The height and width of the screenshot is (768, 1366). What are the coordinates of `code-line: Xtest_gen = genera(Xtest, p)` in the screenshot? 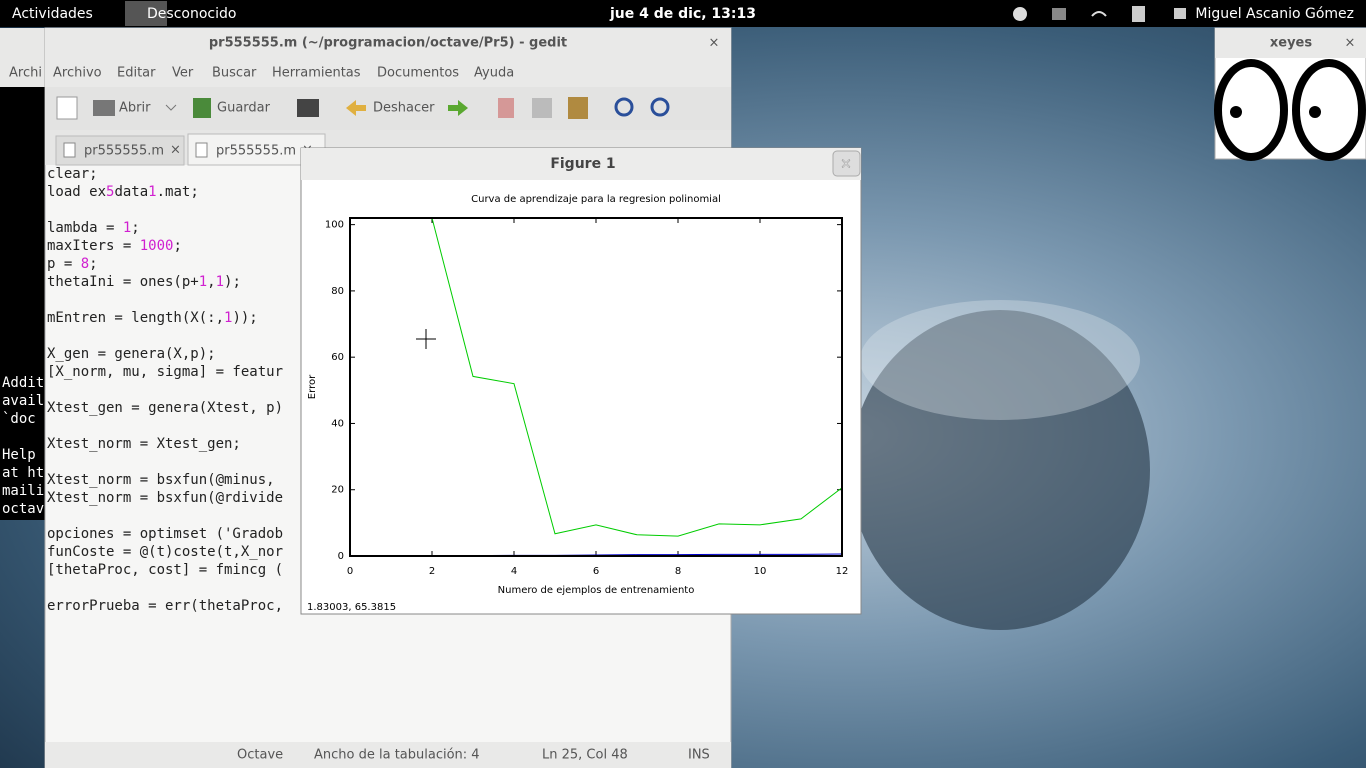 It's located at (165, 408).